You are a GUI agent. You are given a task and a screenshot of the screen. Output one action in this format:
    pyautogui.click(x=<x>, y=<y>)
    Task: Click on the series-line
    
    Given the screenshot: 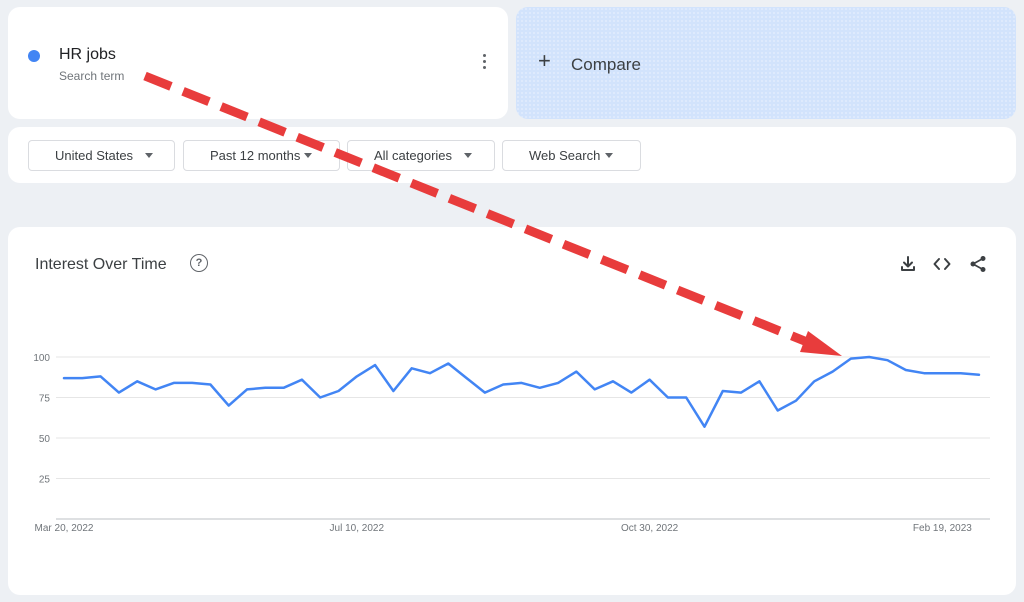 What is the action you would take?
    pyautogui.click(x=521, y=391)
    